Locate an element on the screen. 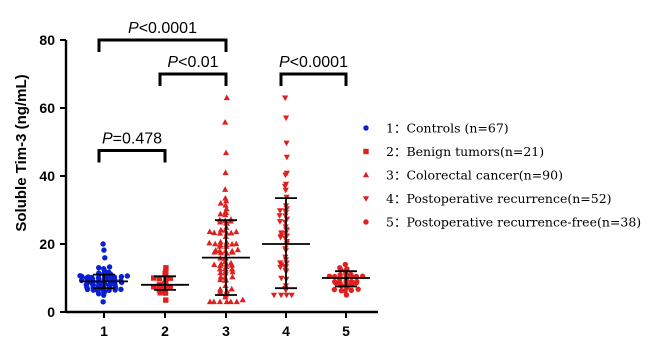 The height and width of the screenshot is (341, 652). p-value: <0.01 is located at coordinates (198, 62).